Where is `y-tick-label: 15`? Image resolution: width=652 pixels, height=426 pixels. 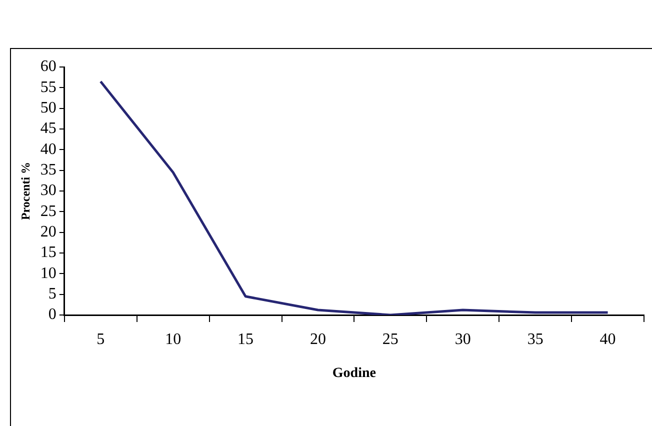 y-tick-label: 15 is located at coordinates (48, 253).